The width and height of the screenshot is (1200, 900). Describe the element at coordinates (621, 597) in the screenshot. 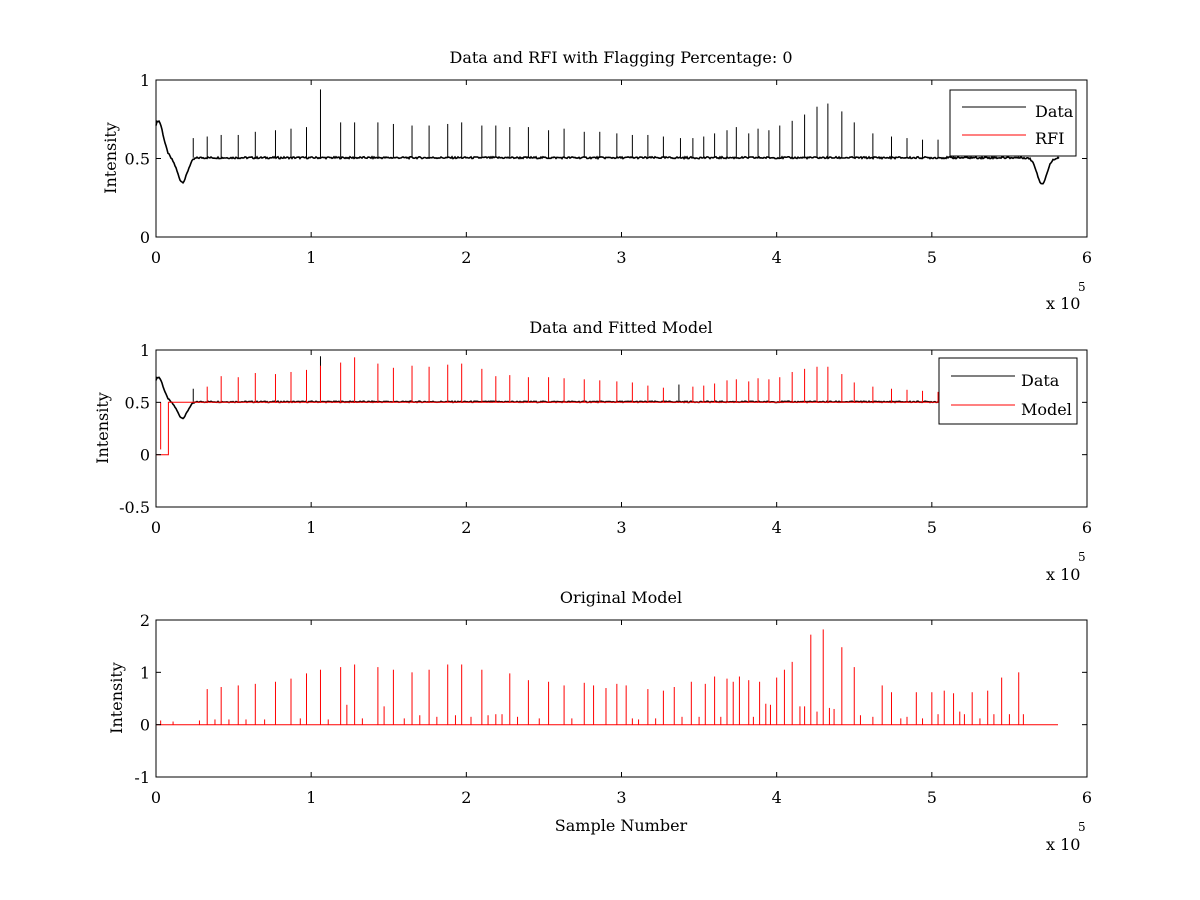

I see `chart-title: Original Model` at that location.